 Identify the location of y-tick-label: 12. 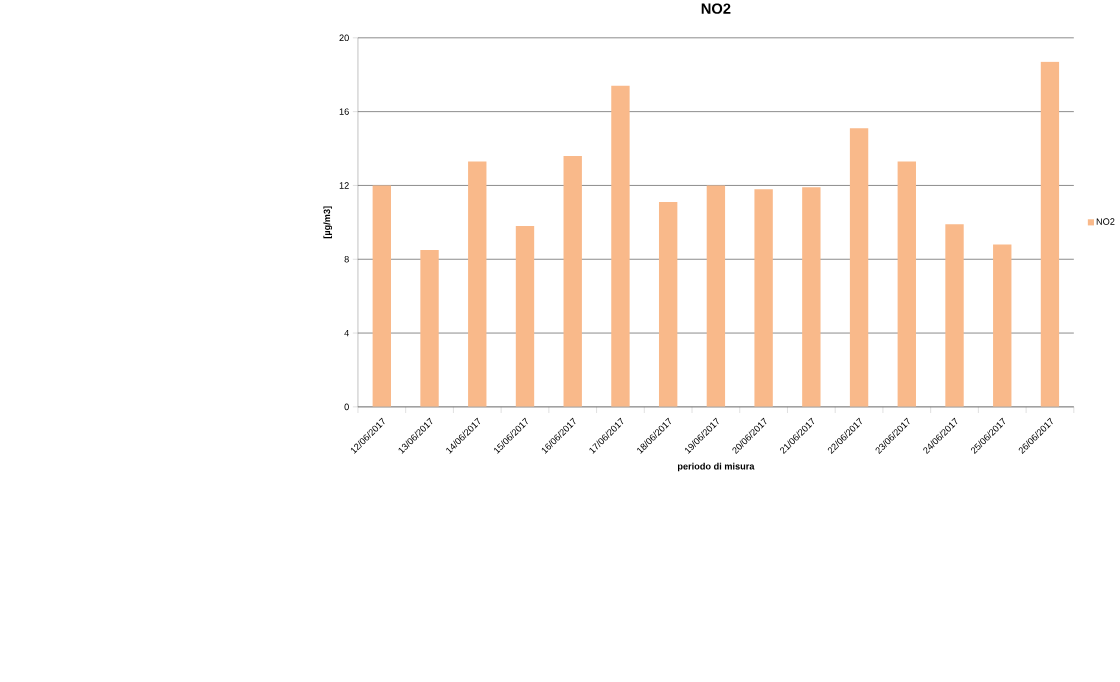
(344, 185).